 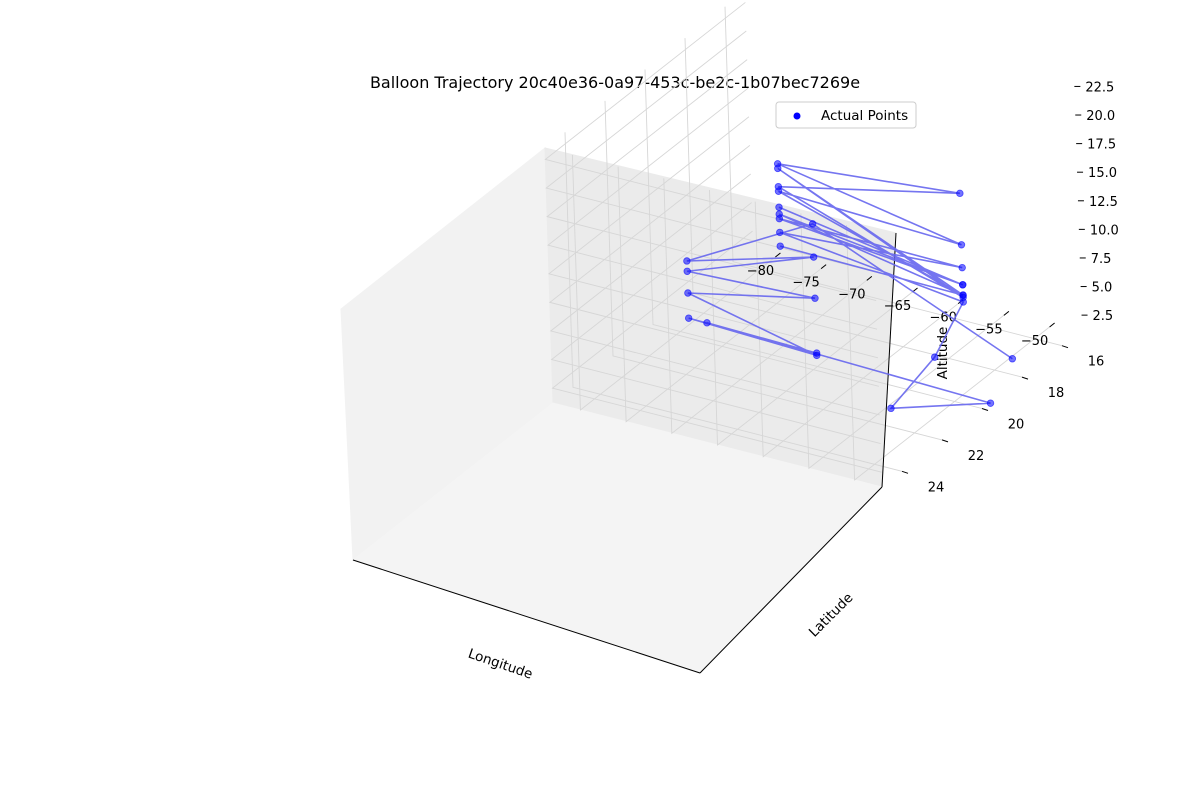 I want to click on z-tick-label: 22.5, so click(x=1099, y=87).